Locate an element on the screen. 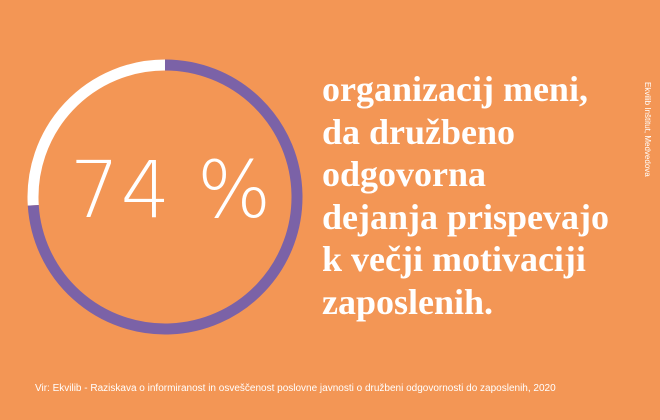  statement-line: odgovorna is located at coordinates (404, 174).